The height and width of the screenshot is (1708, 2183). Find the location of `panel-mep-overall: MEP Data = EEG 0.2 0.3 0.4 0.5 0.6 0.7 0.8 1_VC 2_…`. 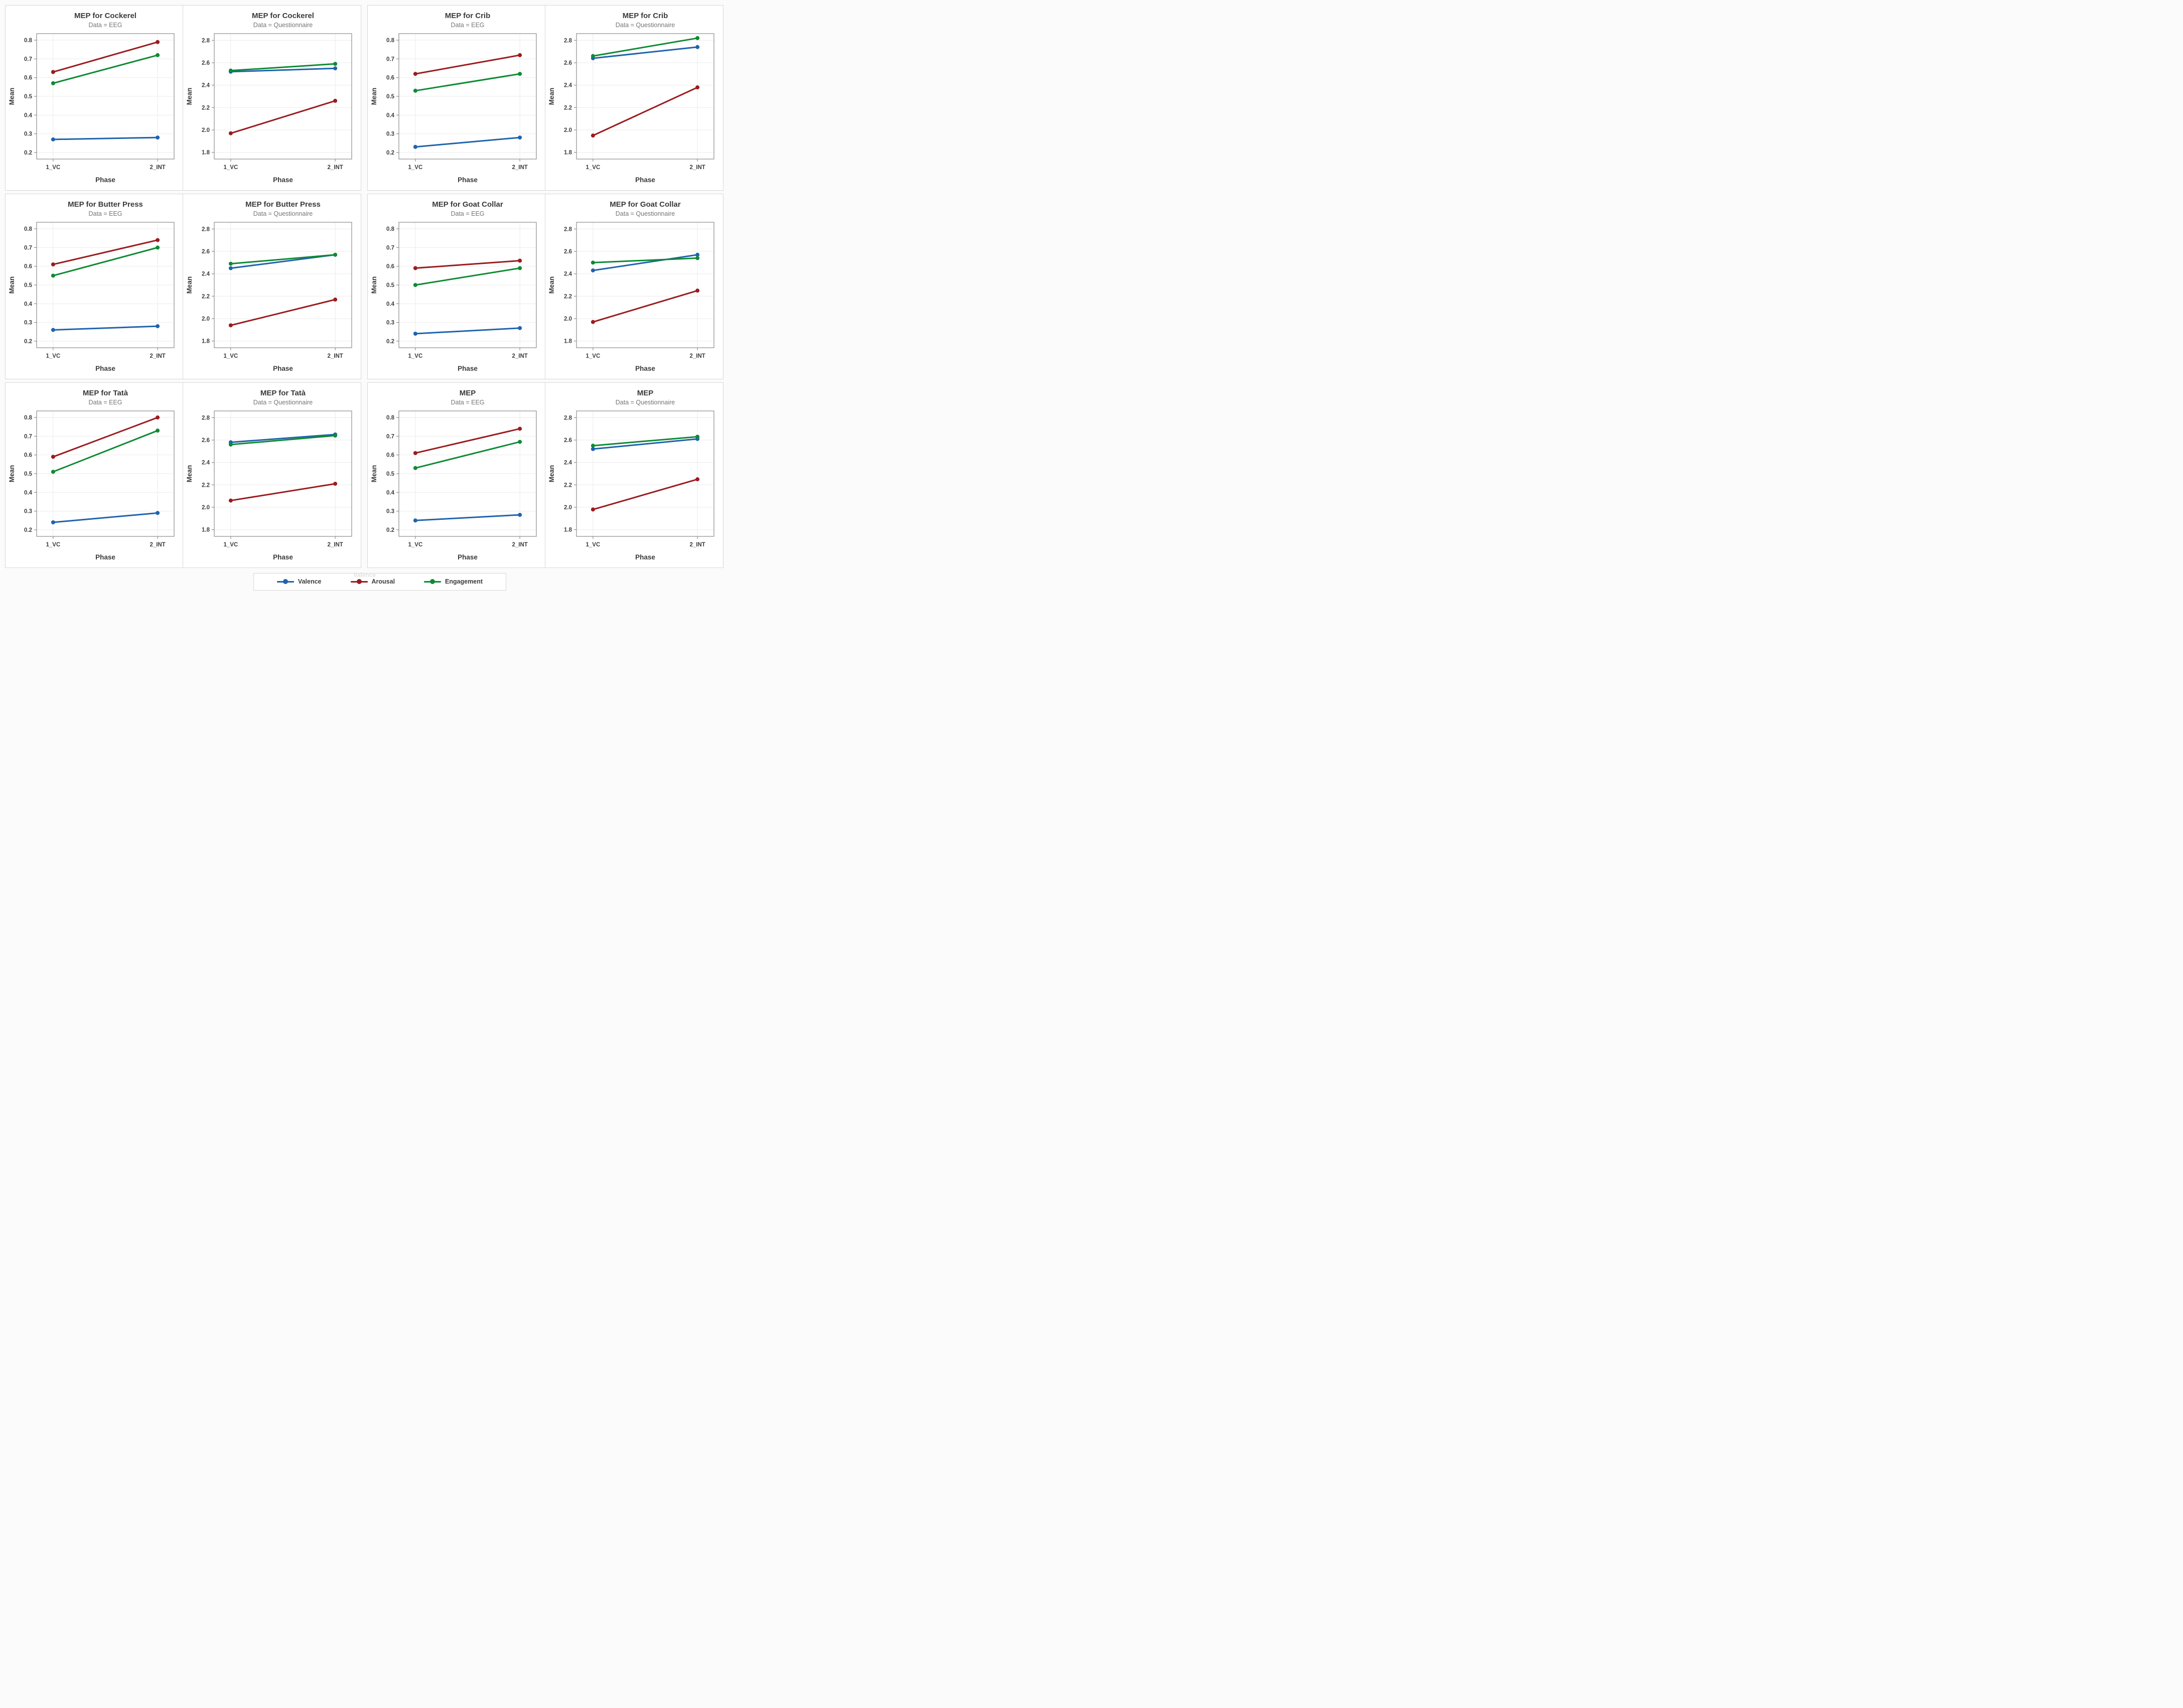

panel-mep-overall: MEP Data = EEG 0.2 0.3 0.4 0.5 0.6 0.7 0.8 1_VC 2_… is located at coordinates (545, 475).